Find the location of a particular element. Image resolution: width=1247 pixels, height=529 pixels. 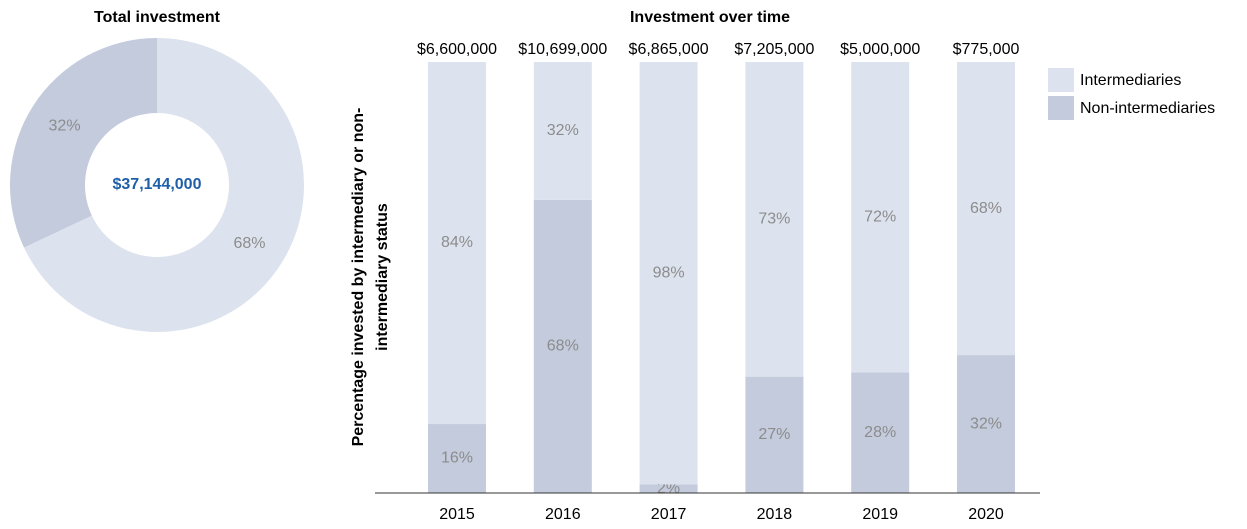

x-tick-label: 2020 is located at coordinates (986, 514).